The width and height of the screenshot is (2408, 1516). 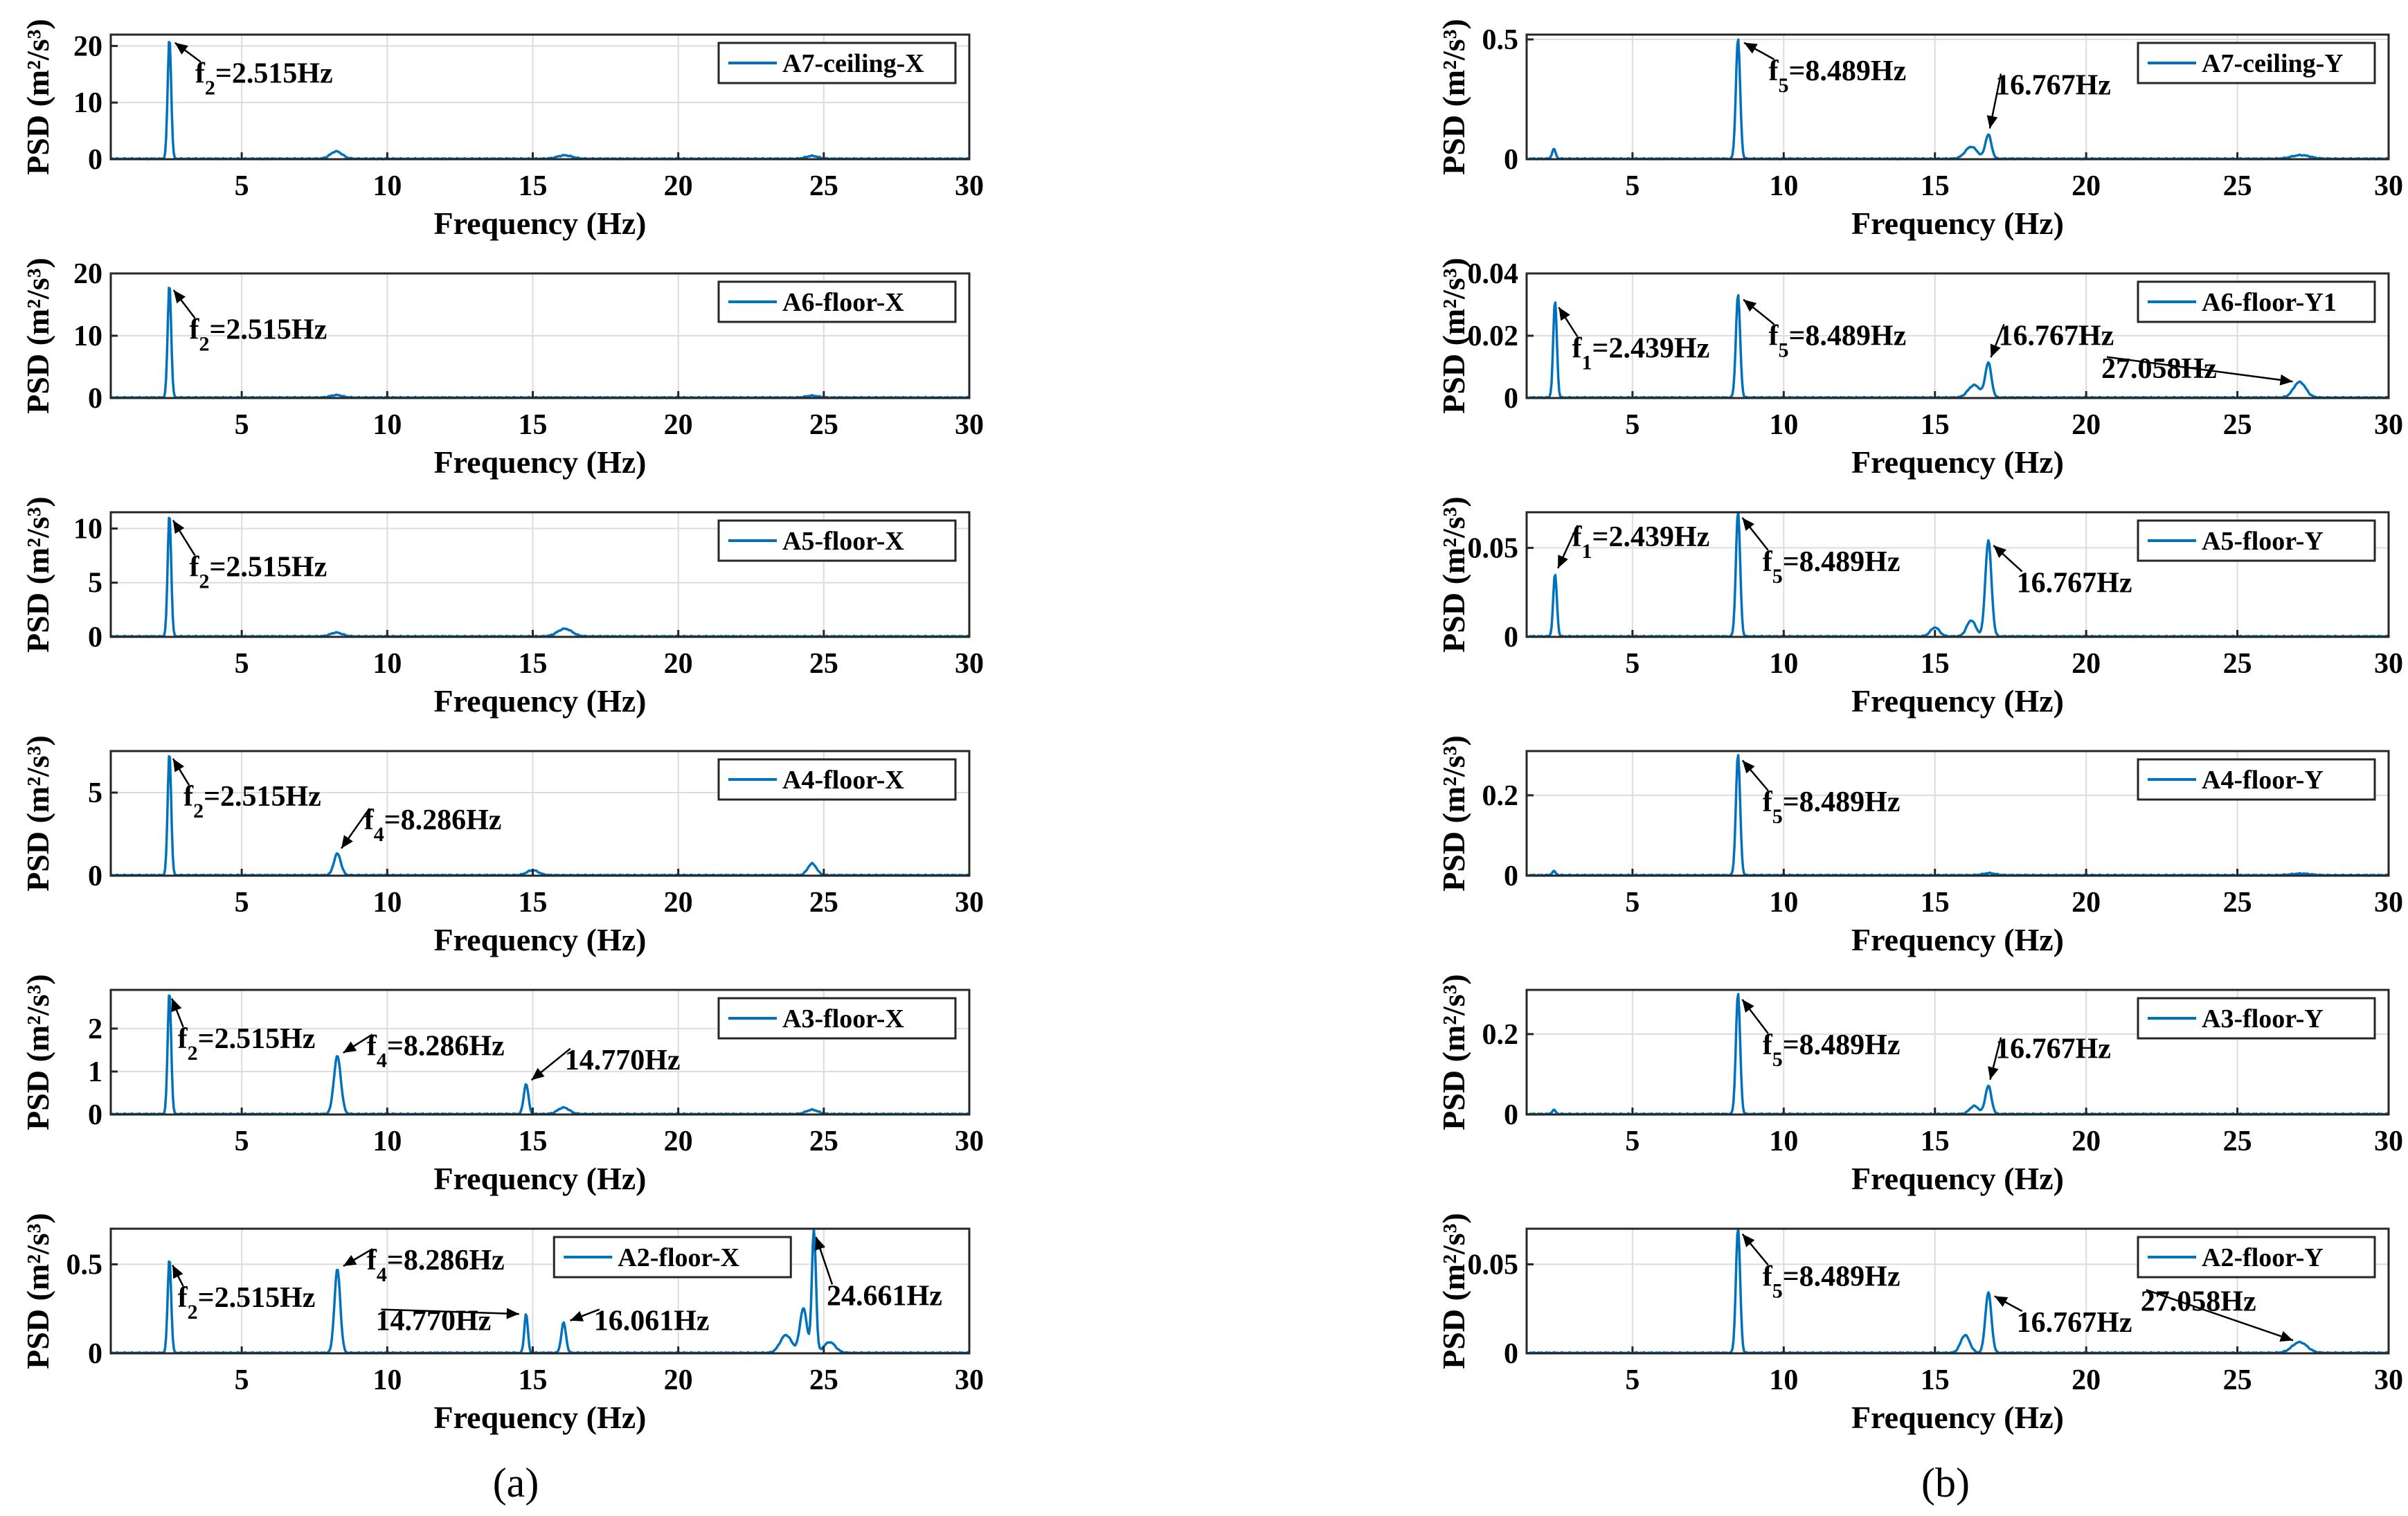 What do you see at coordinates (1494, 548) in the screenshot?
I see `y-tick-label: 0.05` at bounding box center [1494, 548].